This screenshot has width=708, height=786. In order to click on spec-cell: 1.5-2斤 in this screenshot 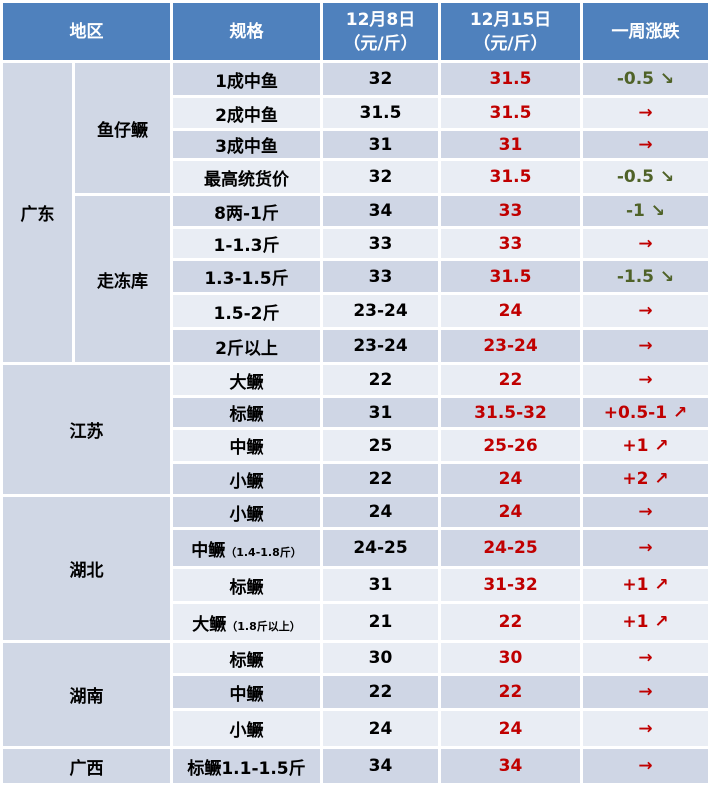, I will do `click(247, 311)`.